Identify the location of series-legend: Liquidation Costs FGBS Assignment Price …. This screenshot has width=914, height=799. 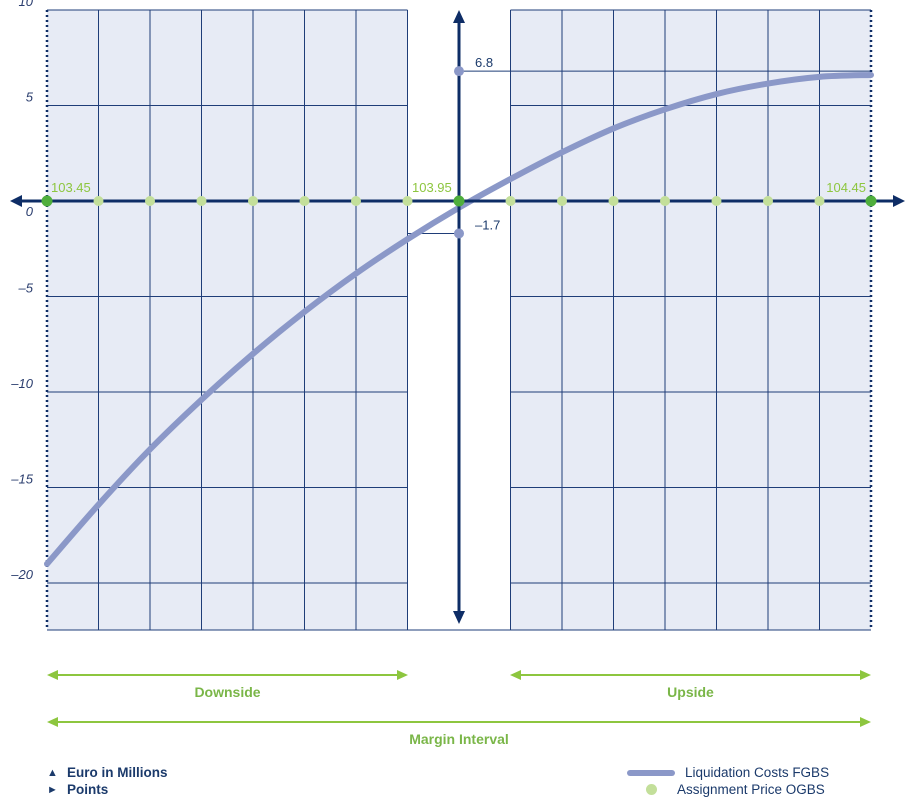
(728, 781).